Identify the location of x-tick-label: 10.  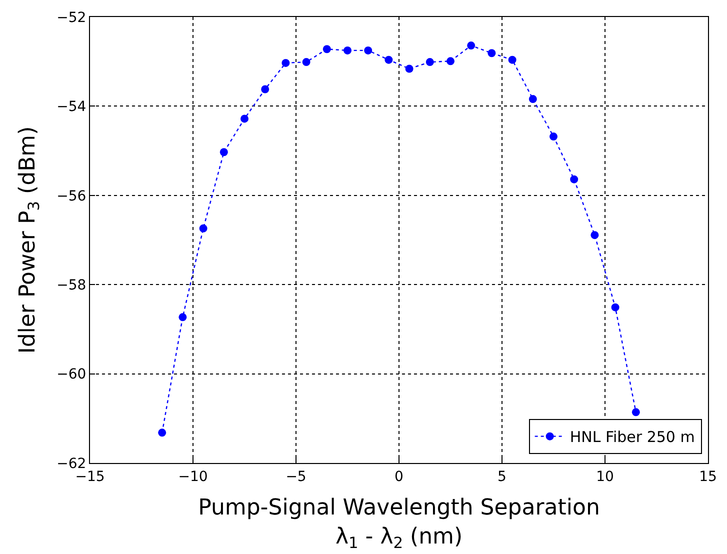
(605, 476).